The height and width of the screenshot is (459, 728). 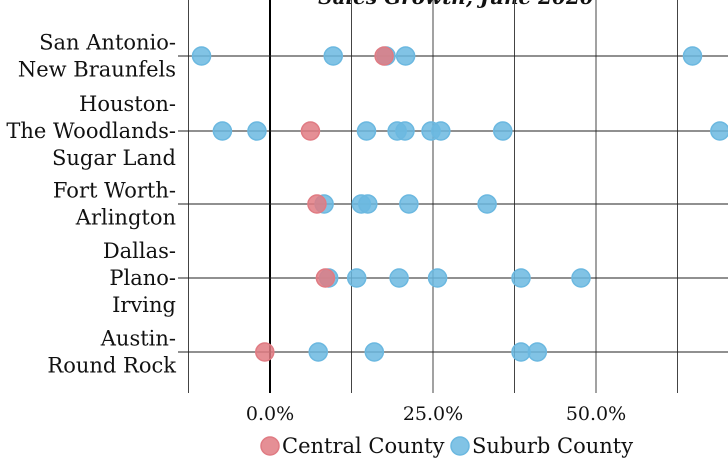 I want to click on x-tick-label: 50.0%, so click(x=596, y=414).